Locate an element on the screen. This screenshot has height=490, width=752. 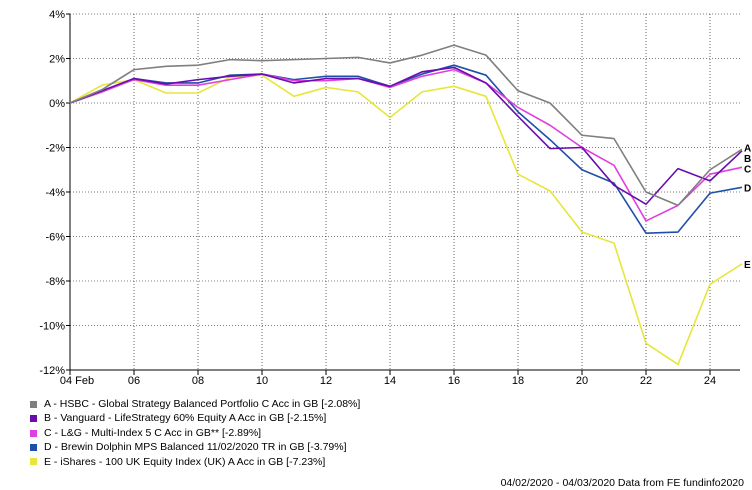
x-tick-label: 18 is located at coordinates (518, 381).